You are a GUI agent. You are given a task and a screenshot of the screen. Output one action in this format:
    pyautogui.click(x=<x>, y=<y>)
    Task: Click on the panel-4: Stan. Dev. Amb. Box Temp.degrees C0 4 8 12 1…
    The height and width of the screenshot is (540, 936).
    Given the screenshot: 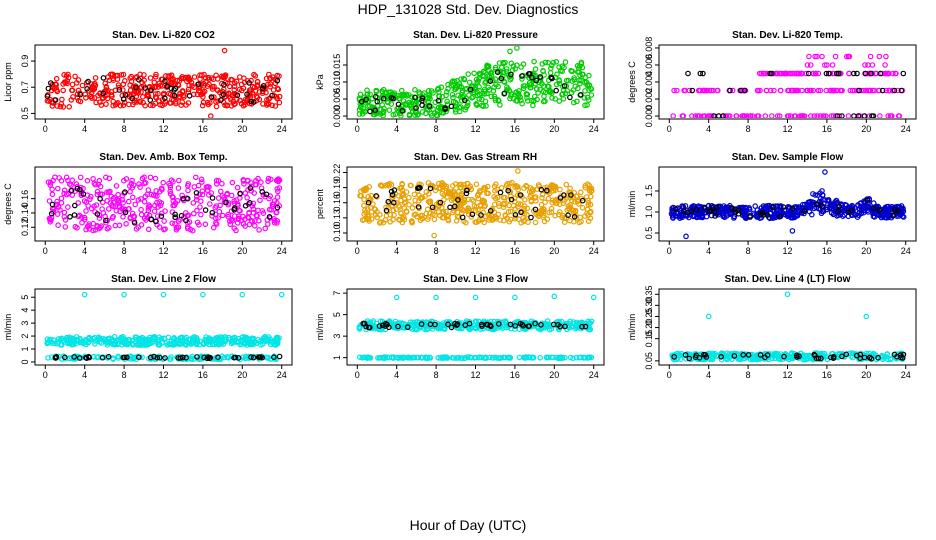 What is the action you would take?
    pyautogui.click(x=148, y=204)
    